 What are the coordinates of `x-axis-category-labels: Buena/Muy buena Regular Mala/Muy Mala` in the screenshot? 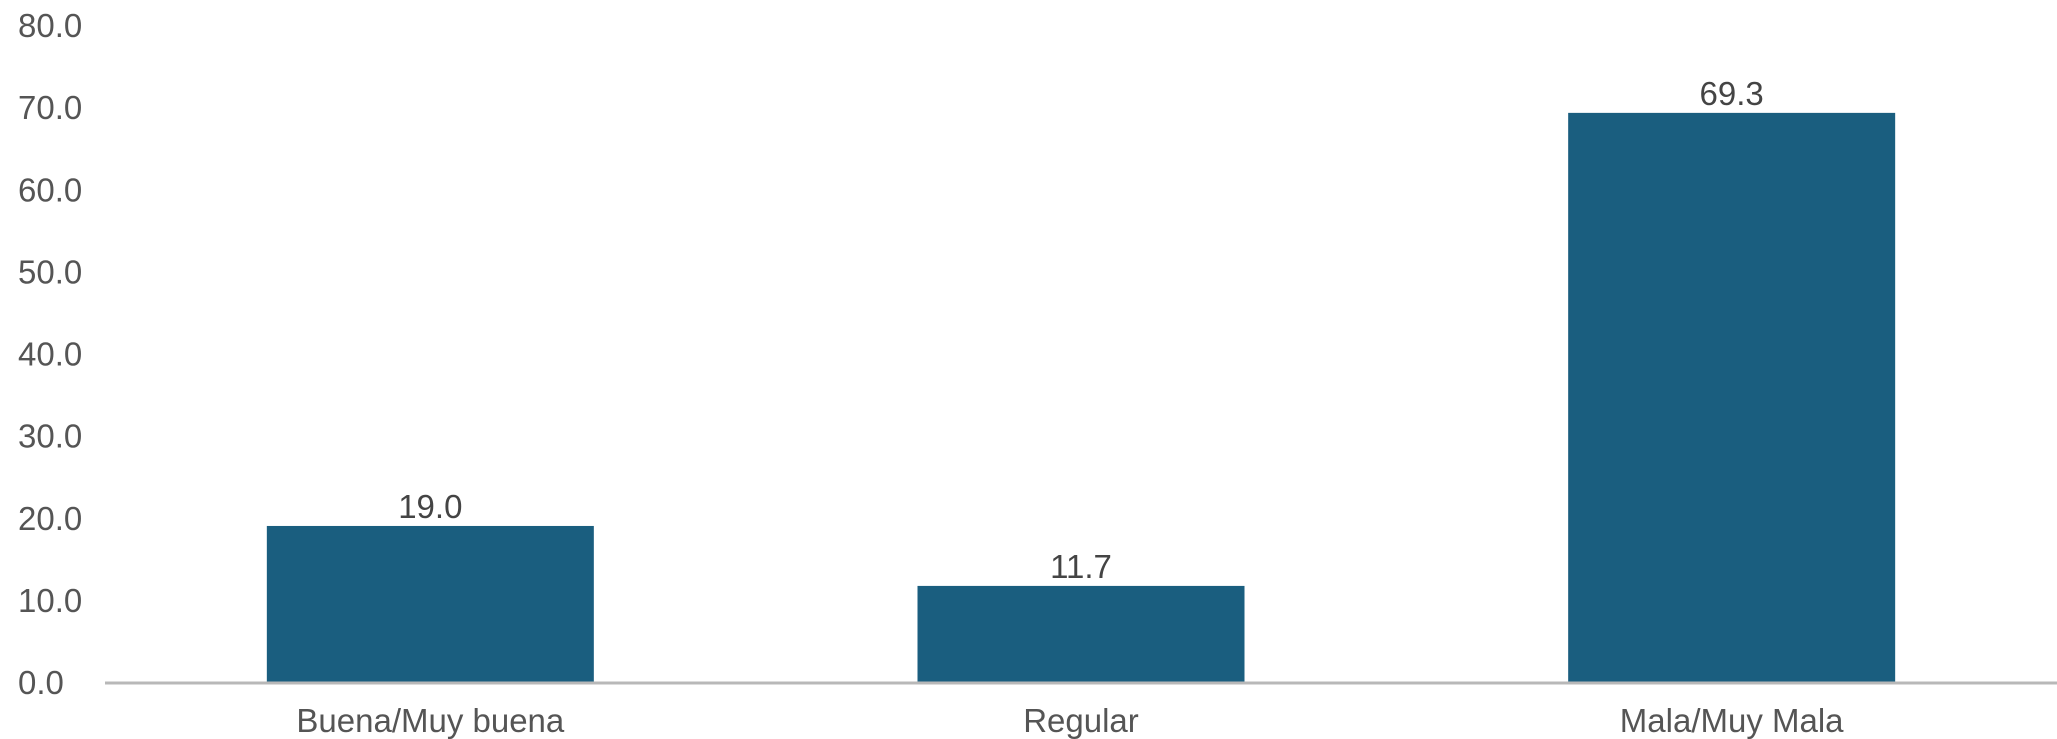 It's located at (1070, 720).